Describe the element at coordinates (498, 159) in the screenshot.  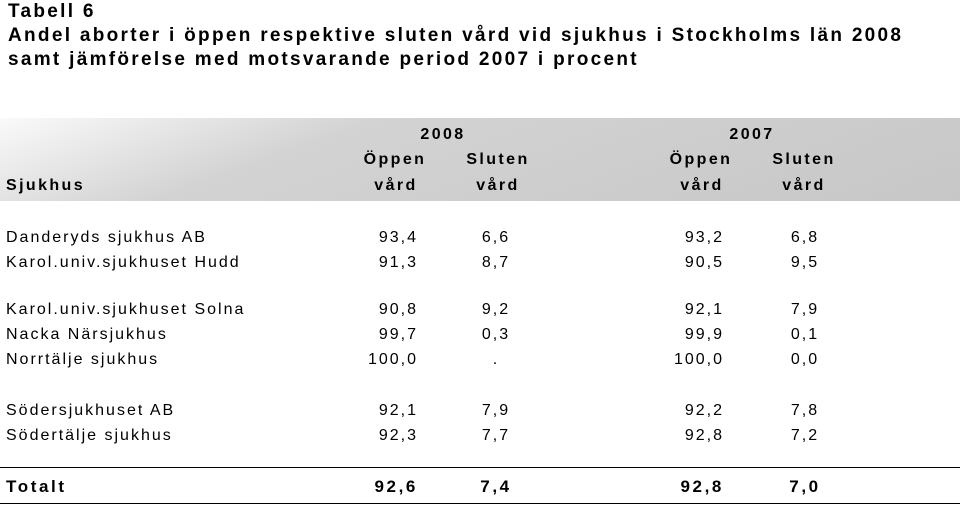
I see `col-header-2008-closed: Sluten` at that location.